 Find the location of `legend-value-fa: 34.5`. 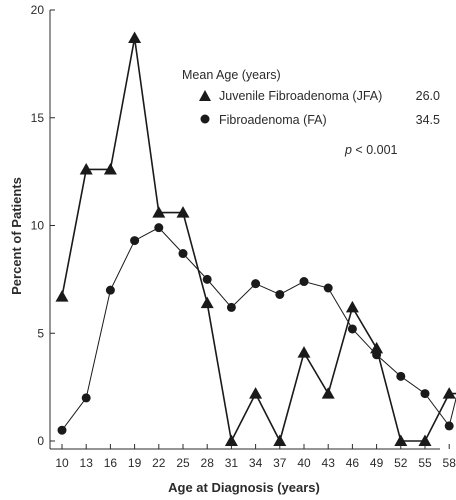

legend-value-fa: 34.5 is located at coordinates (428, 120).